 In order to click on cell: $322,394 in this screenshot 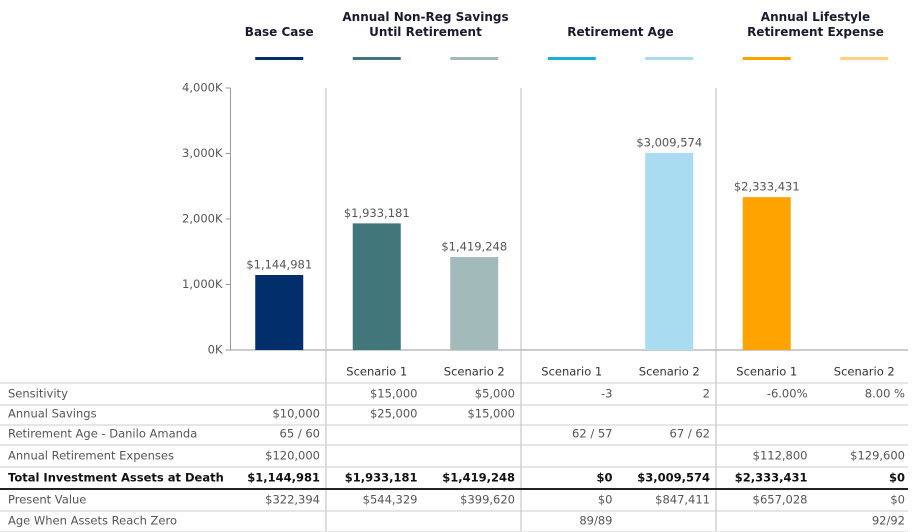, I will do `click(292, 500)`.